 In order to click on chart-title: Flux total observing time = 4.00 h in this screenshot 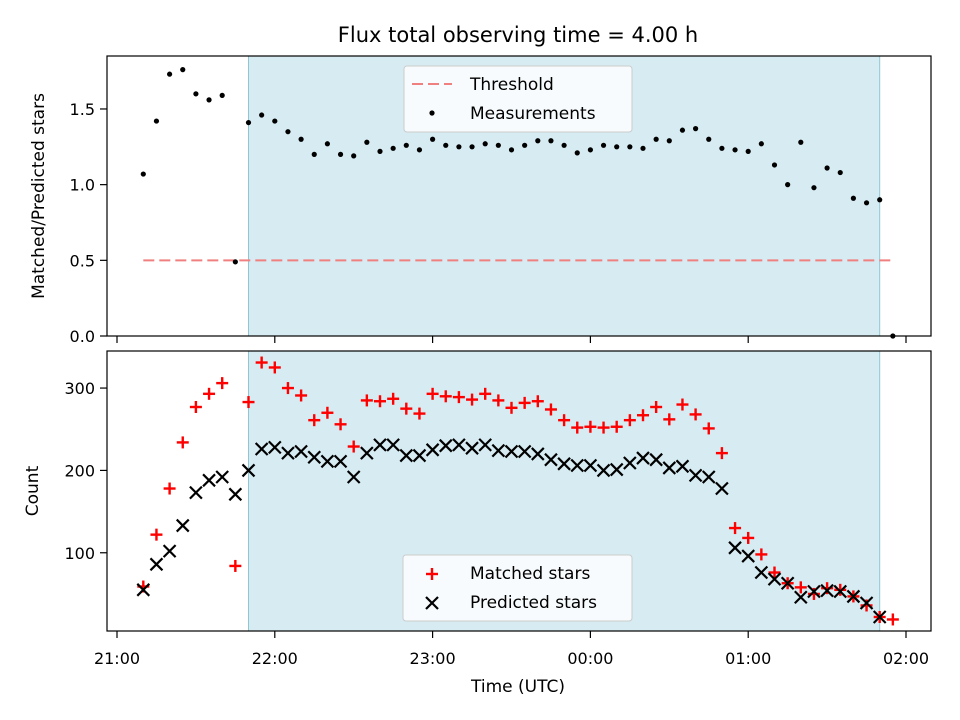, I will do `click(518, 35)`.